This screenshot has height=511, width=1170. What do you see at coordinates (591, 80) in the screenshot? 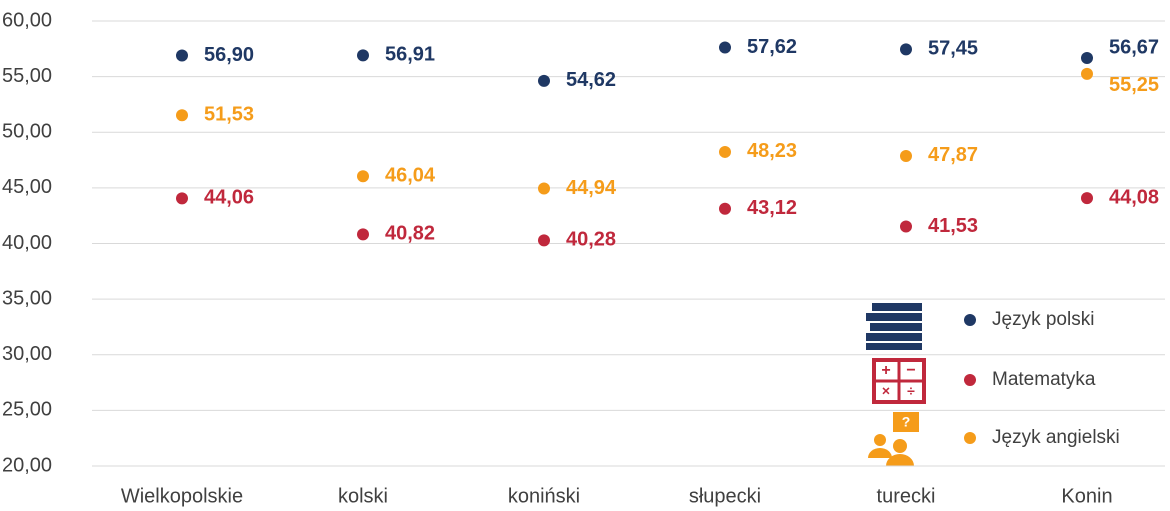
I see `value-label: 54,62` at bounding box center [591, 80].